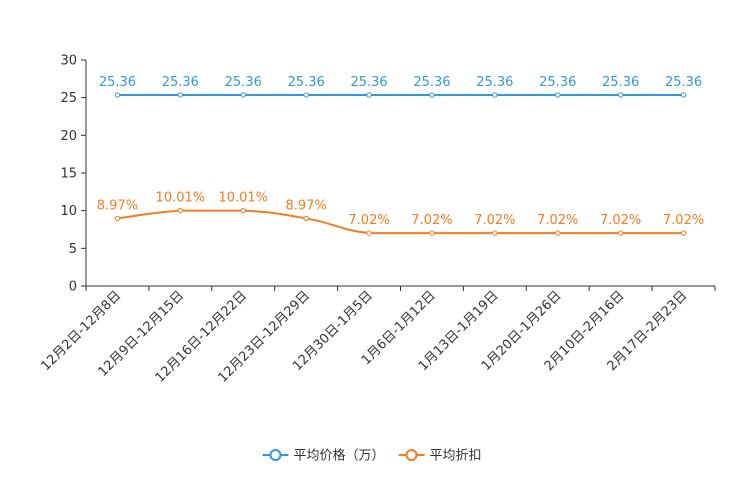 Image resolution: width=744 pixels, height=496 pixels. I want to click on legend-item-2: 平均折扣, so click(440, 456).